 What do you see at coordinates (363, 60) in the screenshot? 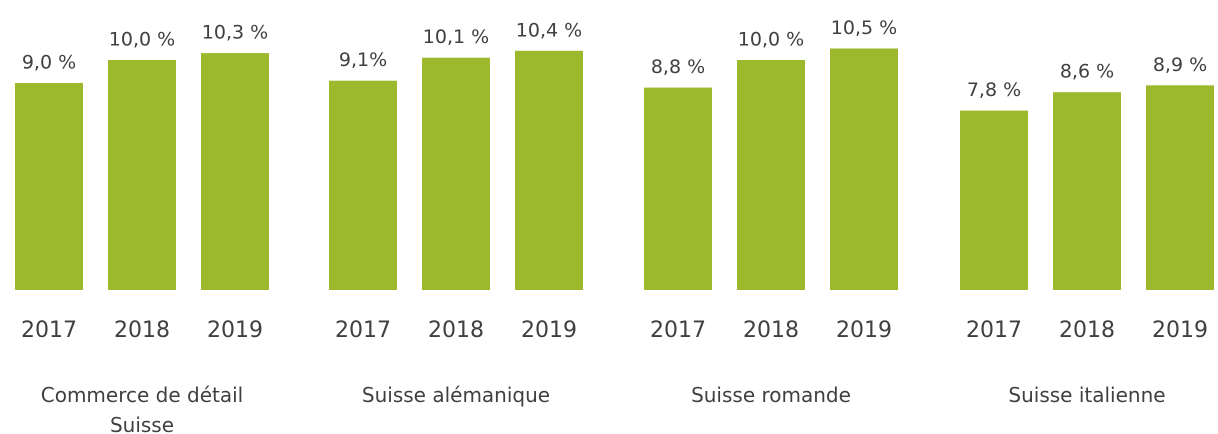
I see `value-label: 9,1%` at bounding box center [363, 60].